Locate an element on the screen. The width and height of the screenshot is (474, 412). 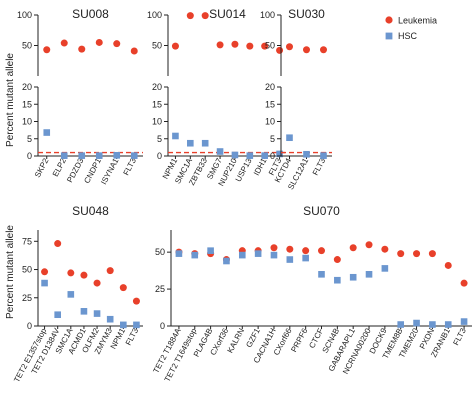
legend-label-hsc: HSC is located at coordinates (408, 36).